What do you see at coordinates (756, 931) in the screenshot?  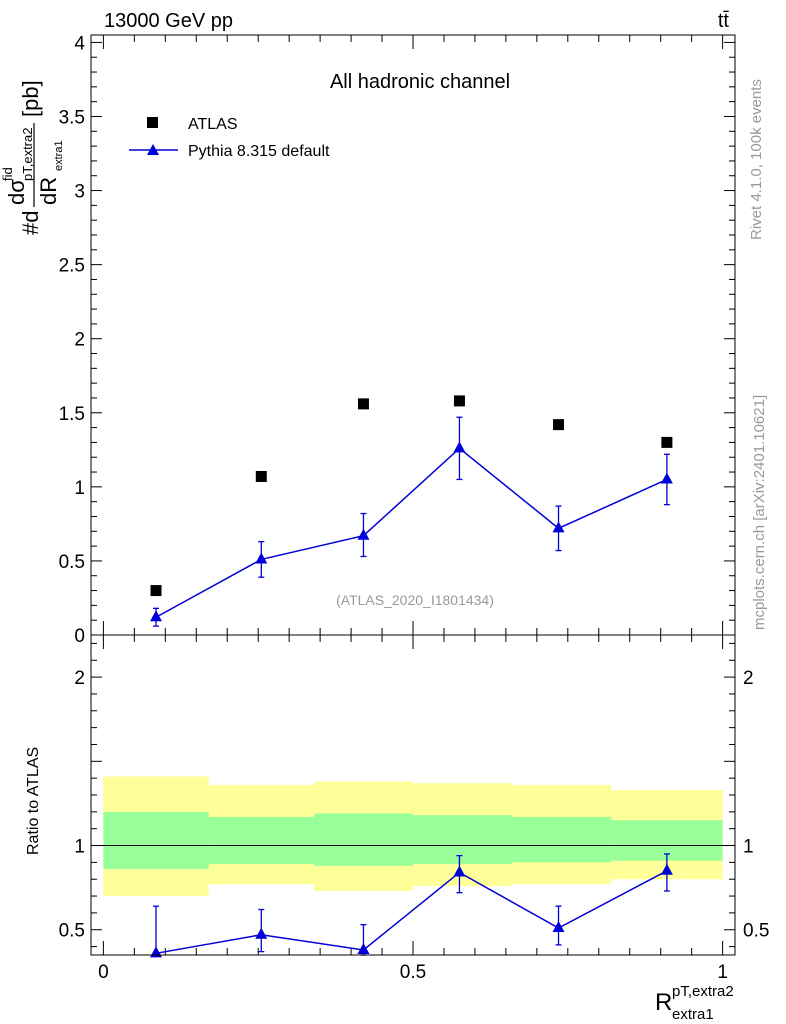 I see `ratio-y-tick-label-right: 0.5` at bounding box center [756, 931].